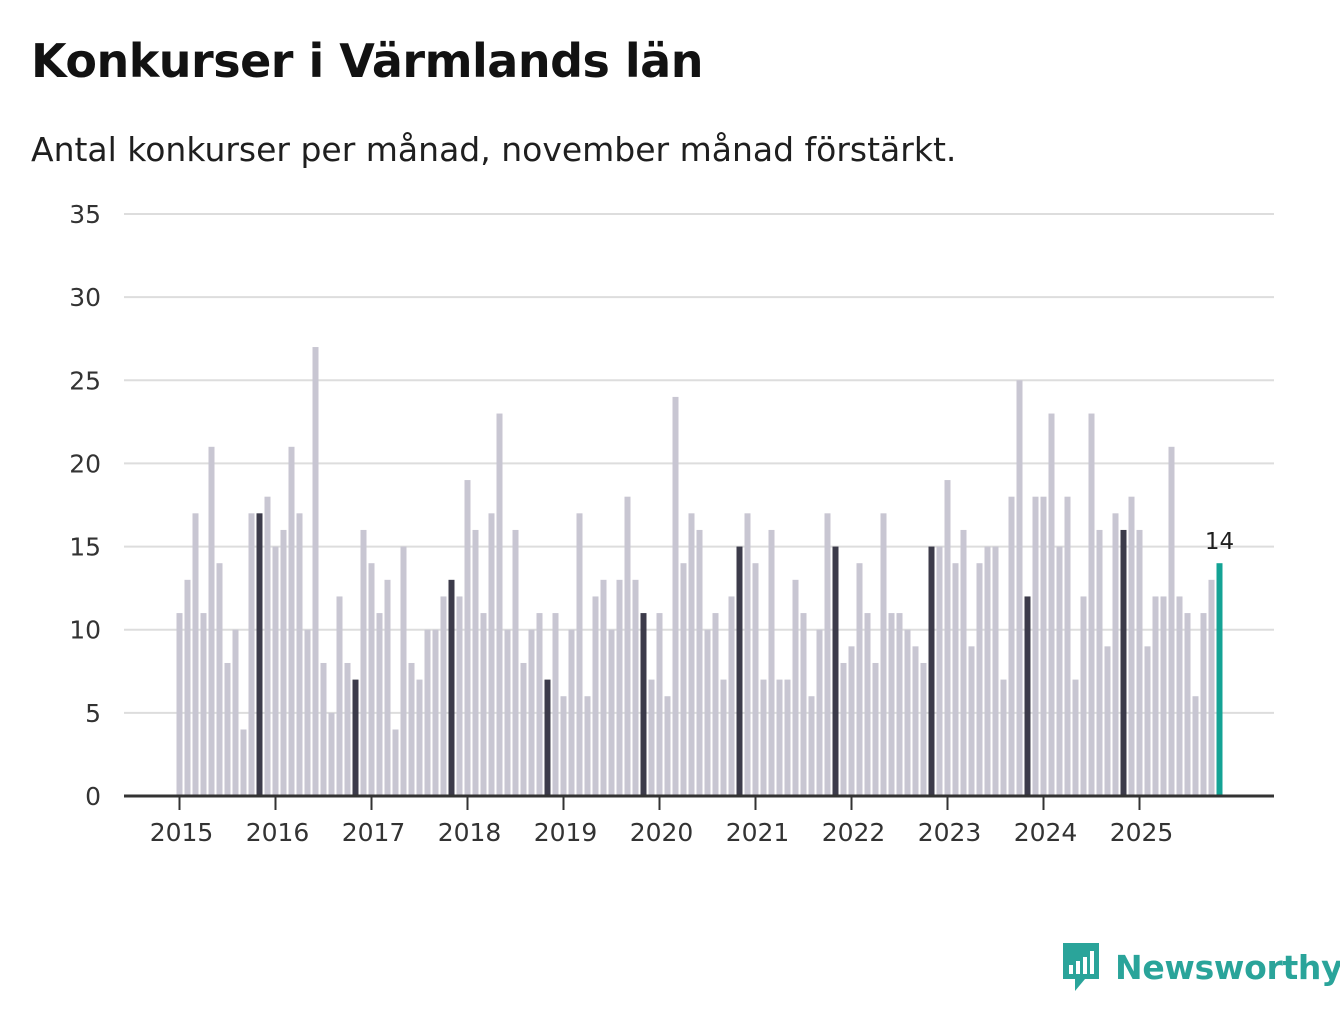 This screenshot has height=1020, width=1340. What do you see at coordinates (85, 297) in the screenshot?
I see `y-tick-label: 30` at bounding box center [85, 297].